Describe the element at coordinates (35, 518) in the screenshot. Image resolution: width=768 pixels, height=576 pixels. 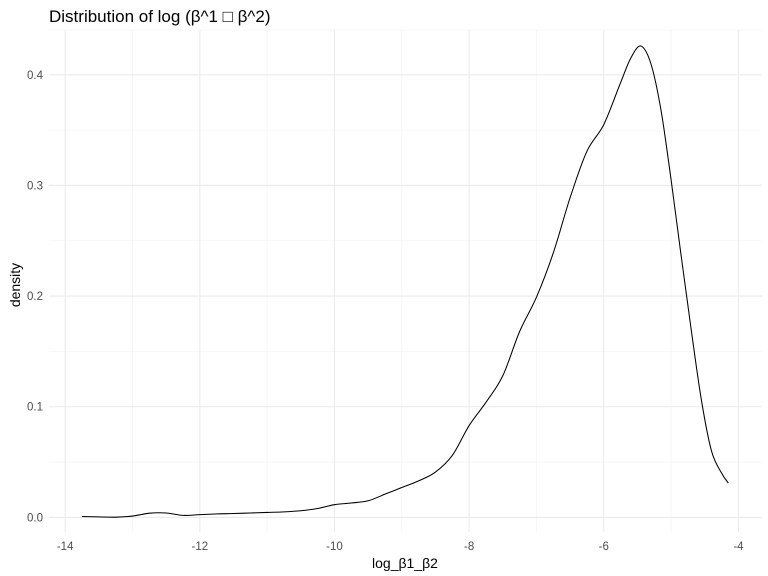
I see `y-tick-label: 0.0` at that location.